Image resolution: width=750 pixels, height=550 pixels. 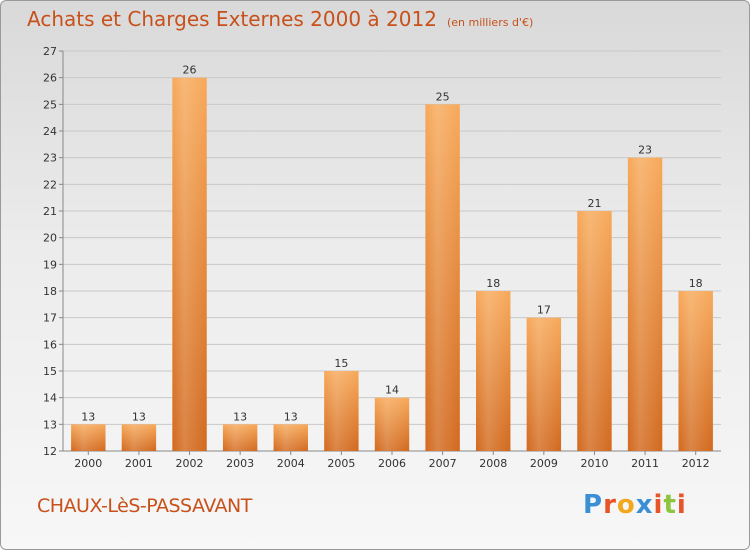 I want to click on y-tick-label: 13, so click(x=50, y=424).